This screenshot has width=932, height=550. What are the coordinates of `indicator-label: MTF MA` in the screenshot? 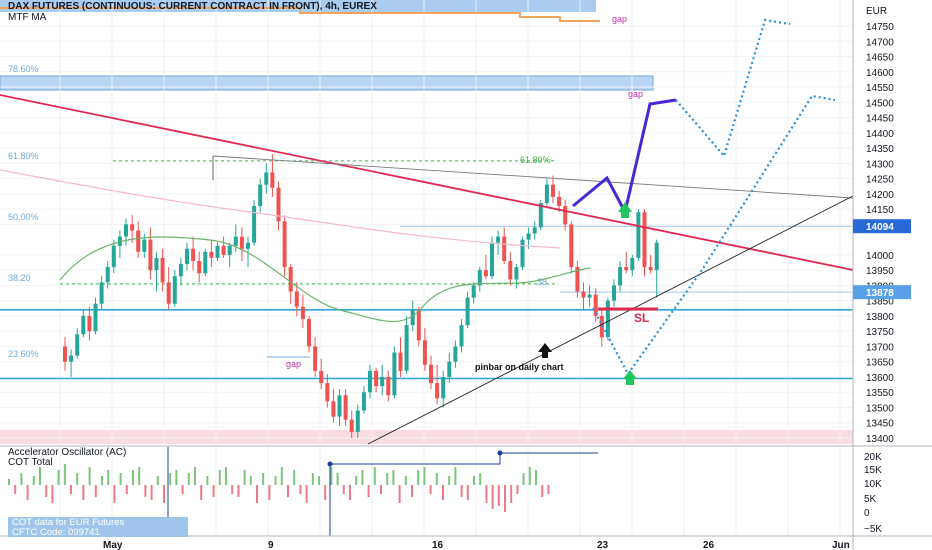 It's located at (27, 17).